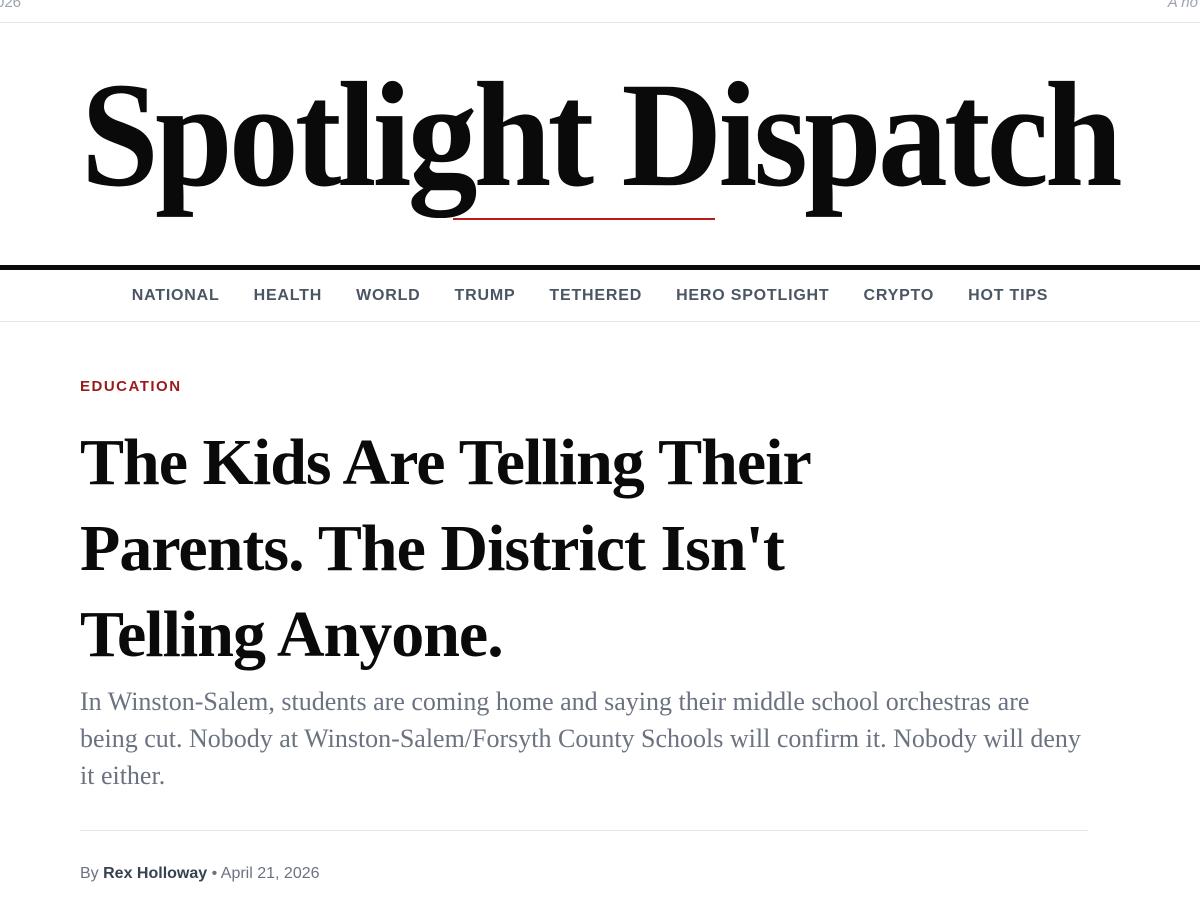  I want to click on byline-prefix: By, so click(89, 873).